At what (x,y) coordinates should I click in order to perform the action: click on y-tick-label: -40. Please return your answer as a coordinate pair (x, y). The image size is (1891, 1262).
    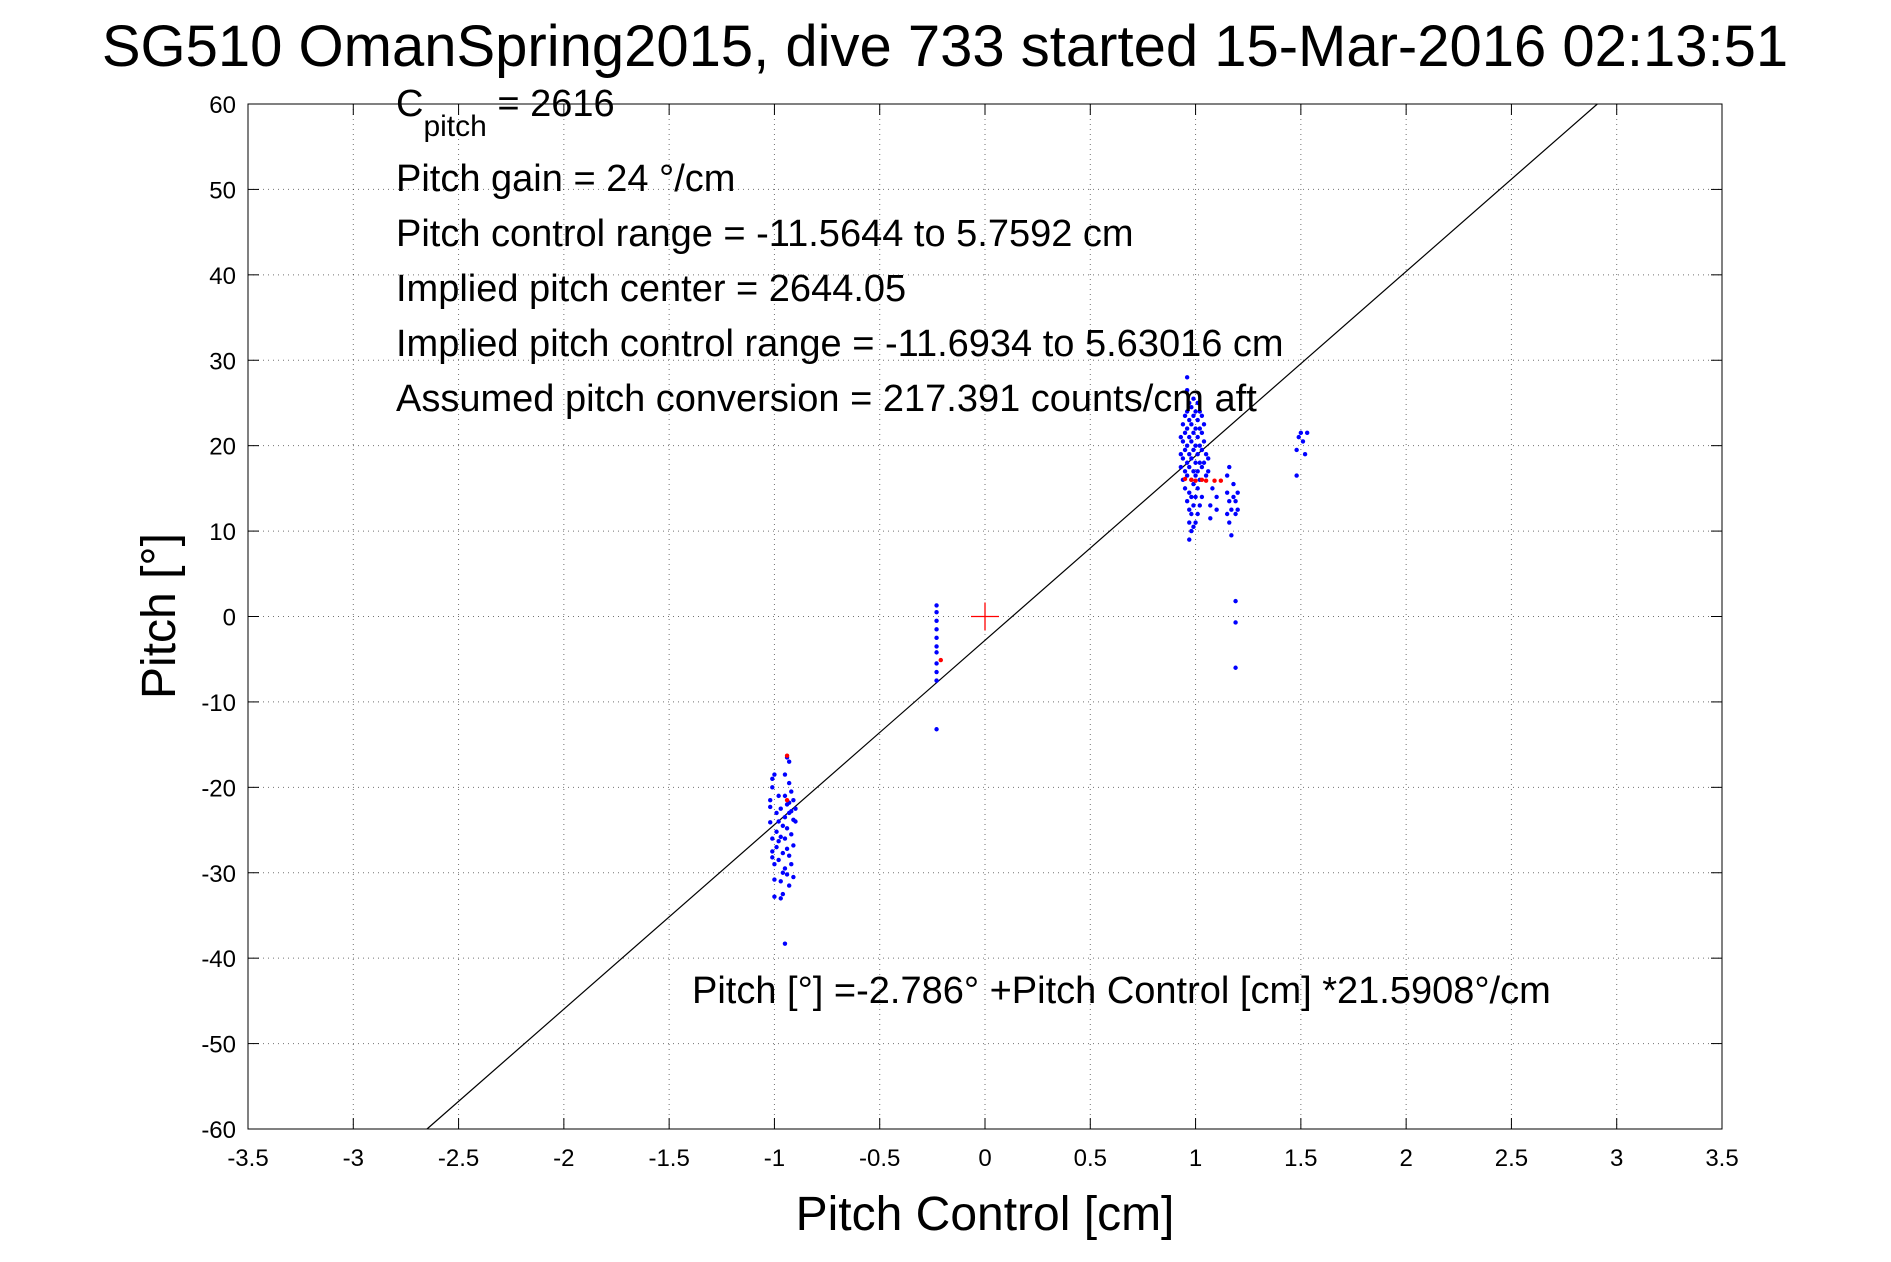
    Looking at the image, I should click on (218, 959).